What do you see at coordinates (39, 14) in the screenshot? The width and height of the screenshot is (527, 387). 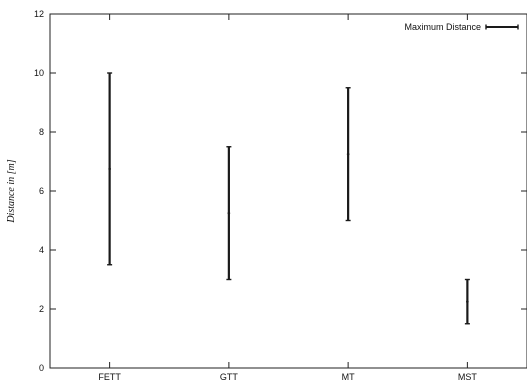 I see `y-tick-label: 12` at bounding box center [39, 14].